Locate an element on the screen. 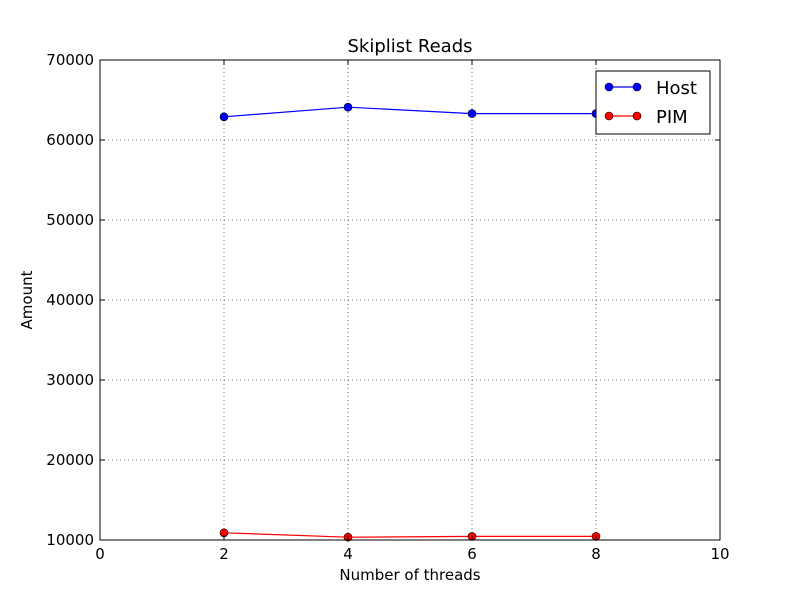 This screenshot has width=800, height=600. x-tick-label: 2 is located at coordinates (224, 554).